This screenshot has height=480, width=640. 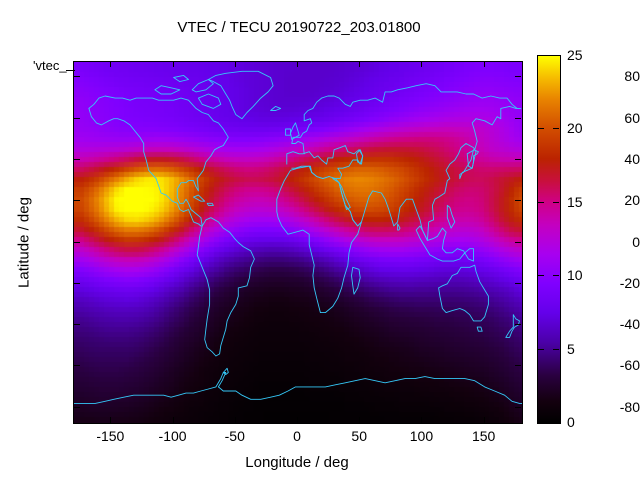 What do you see at coordinates (421, 436) in the screenshot?
I see `x-tick-label: 100` at bounding box center [421, 436].